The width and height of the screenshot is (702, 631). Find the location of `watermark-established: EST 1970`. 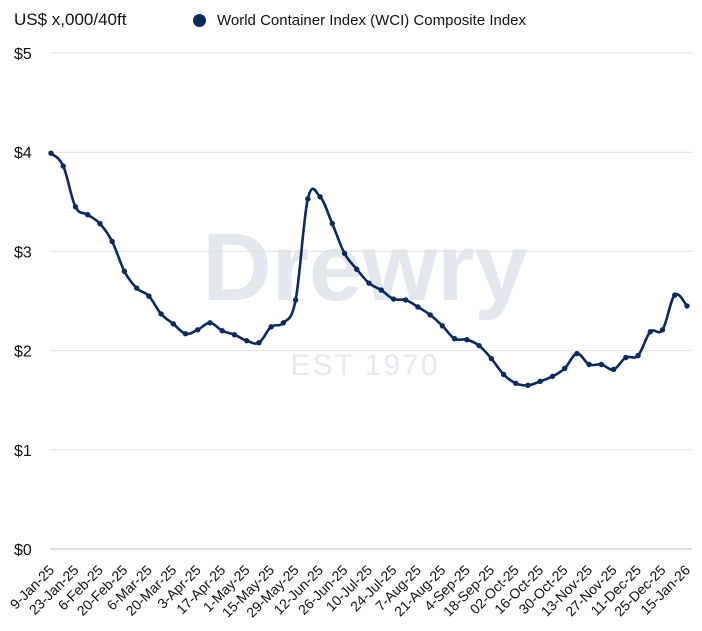

watermark-established: EST 1970 is located at coordinates (365, 365).